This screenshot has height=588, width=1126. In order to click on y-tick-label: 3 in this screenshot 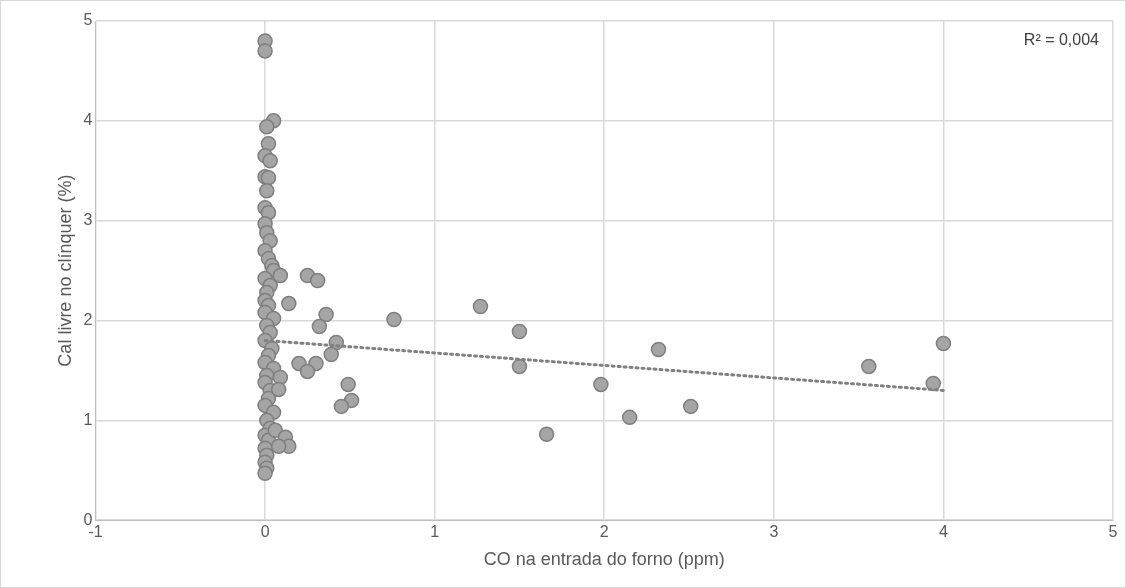, I will do `click(88, 220)`.